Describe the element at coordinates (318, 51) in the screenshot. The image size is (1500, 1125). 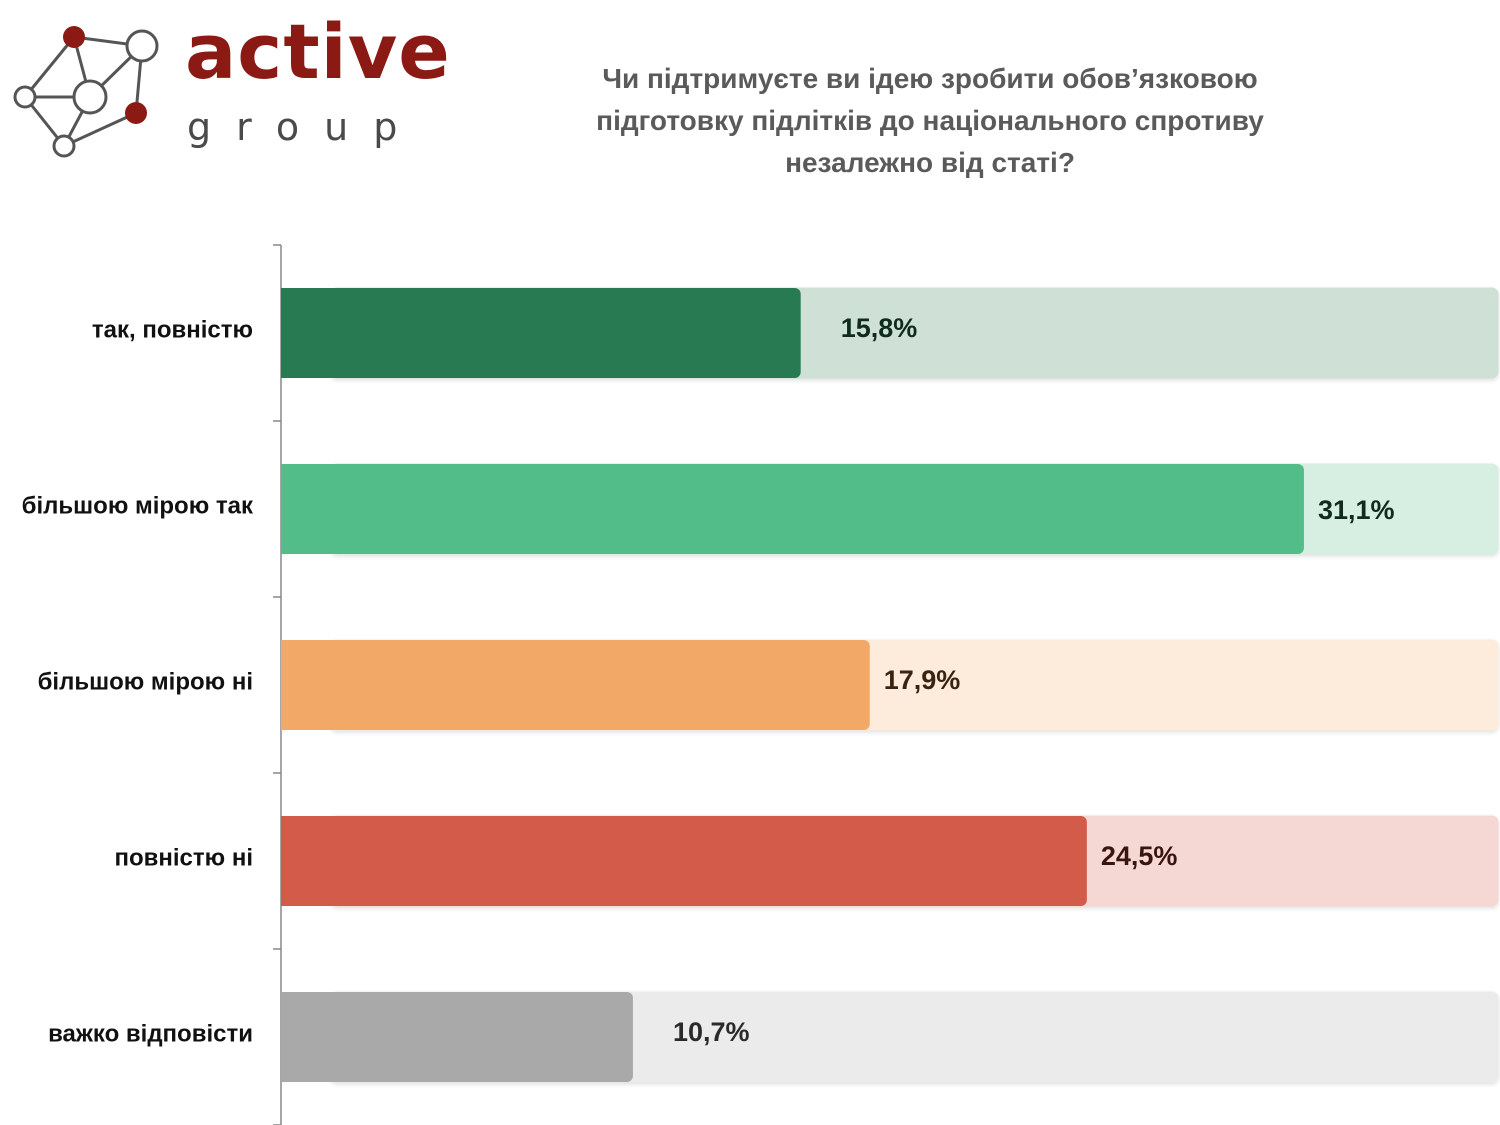
I see `logo-wordmark: active` at that location.